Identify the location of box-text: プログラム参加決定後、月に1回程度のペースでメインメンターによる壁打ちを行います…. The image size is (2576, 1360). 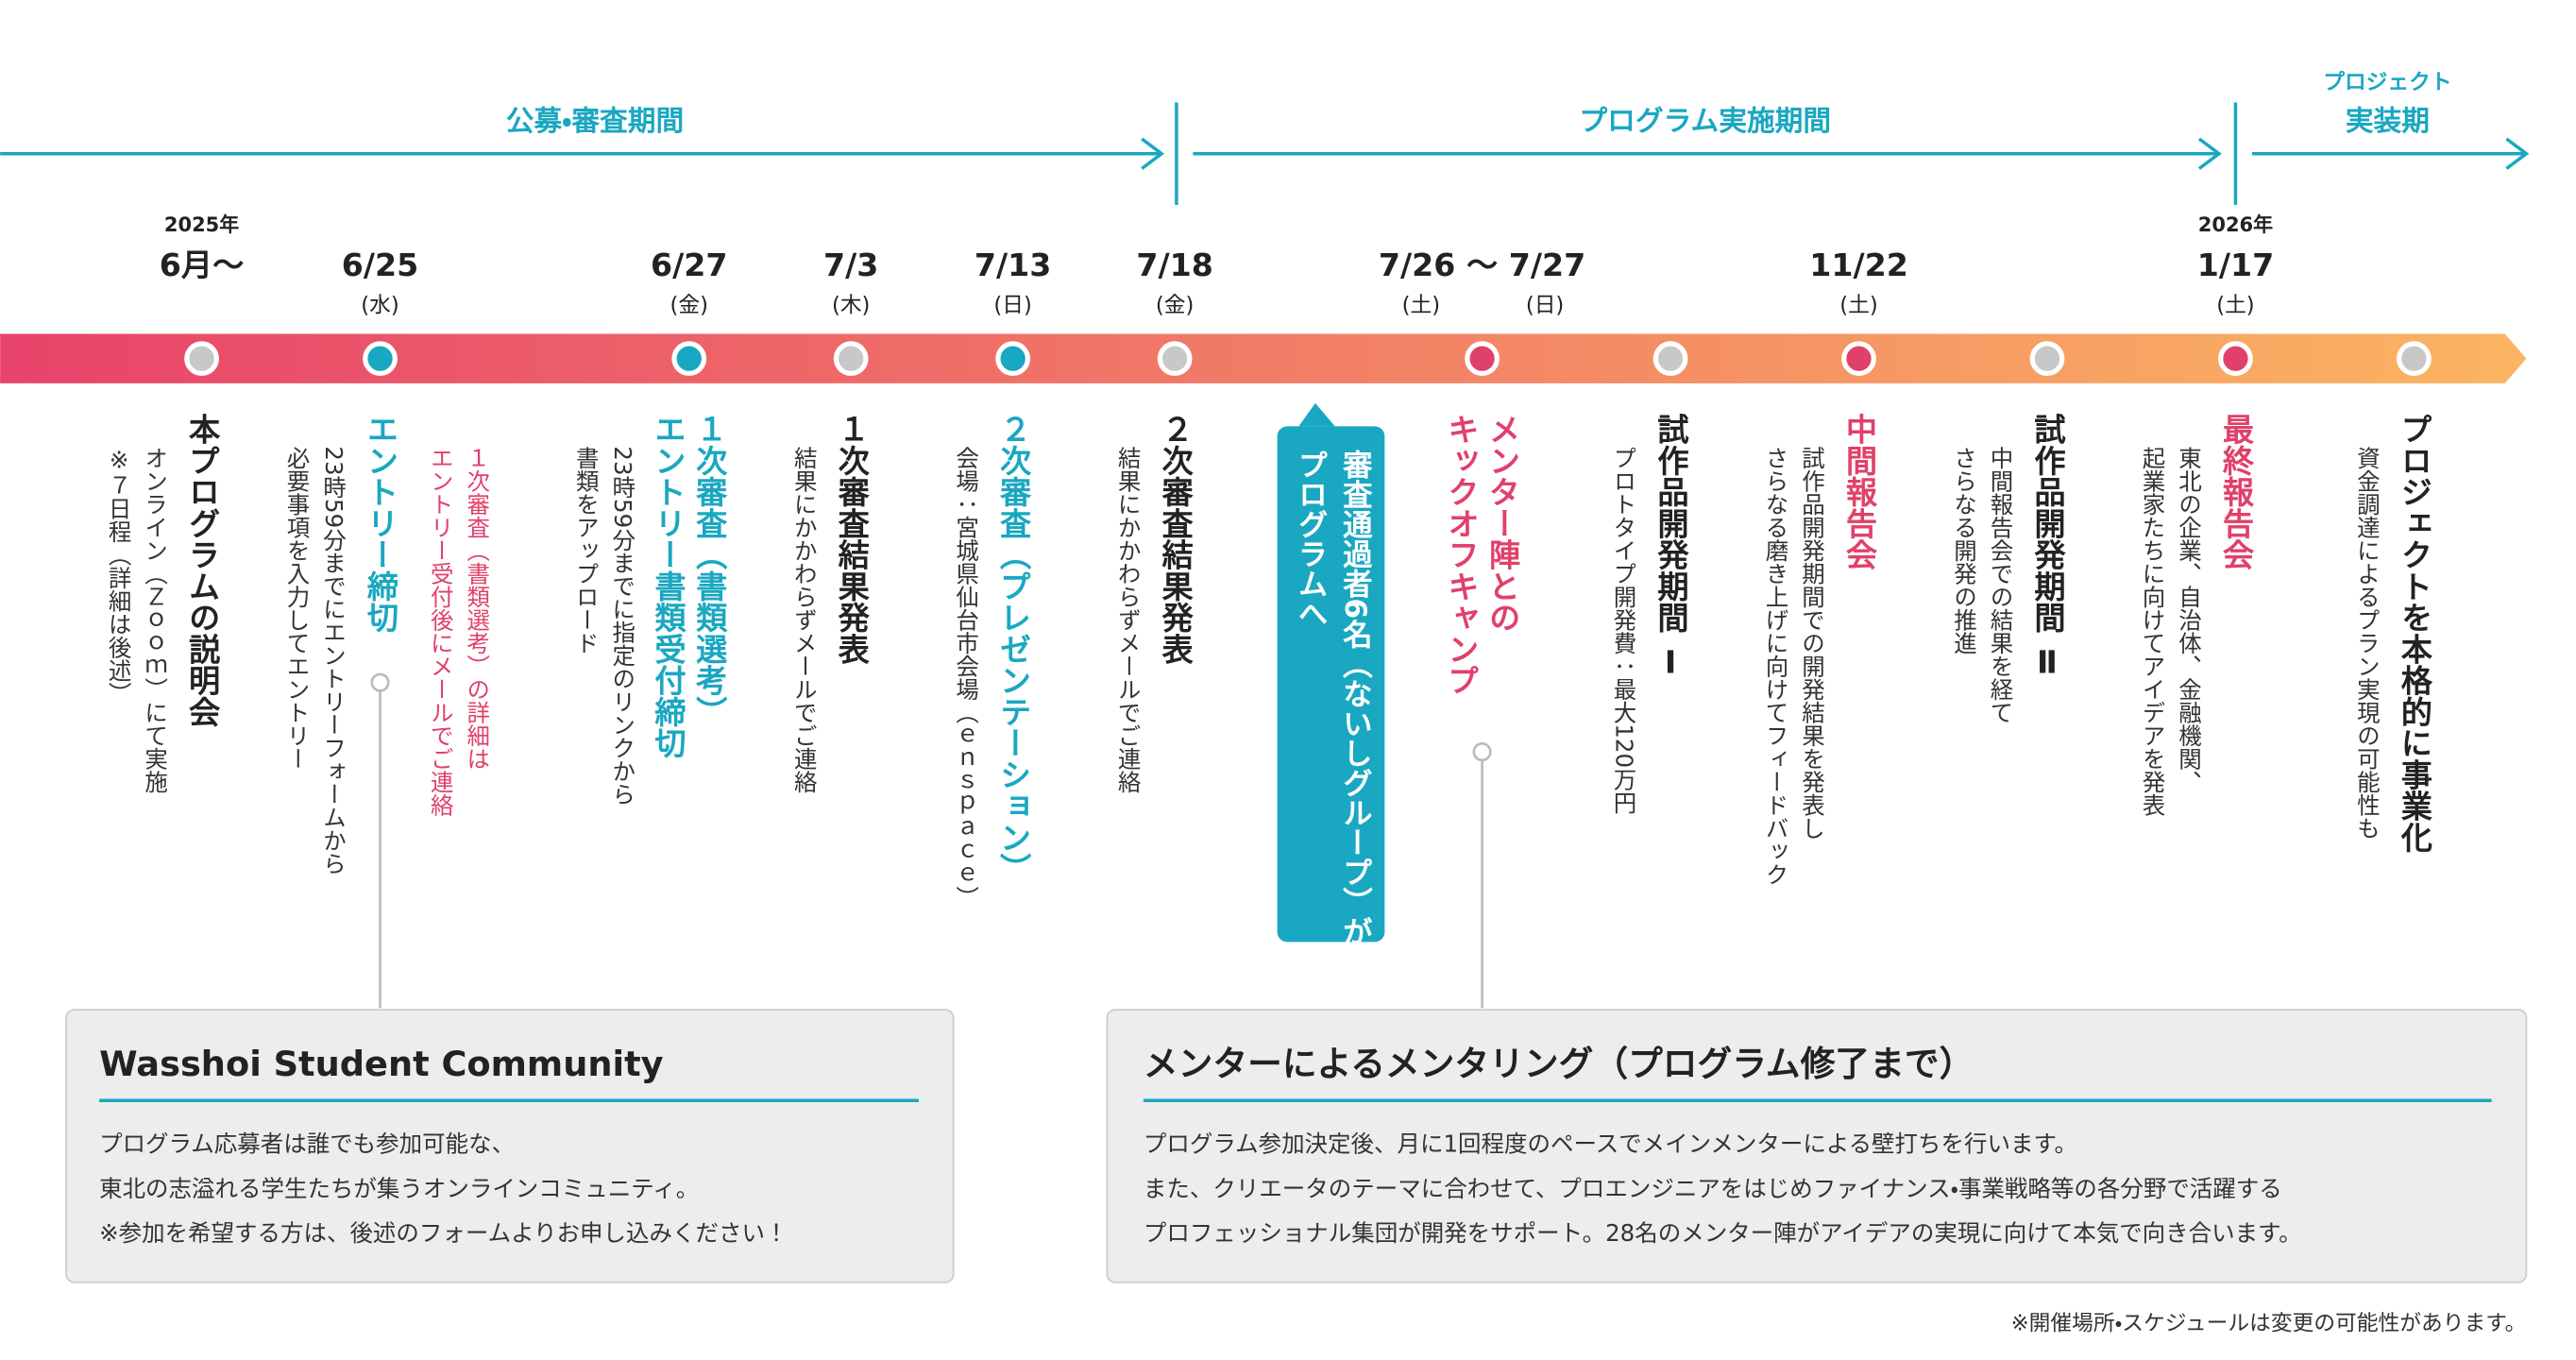
(1610, 1144).